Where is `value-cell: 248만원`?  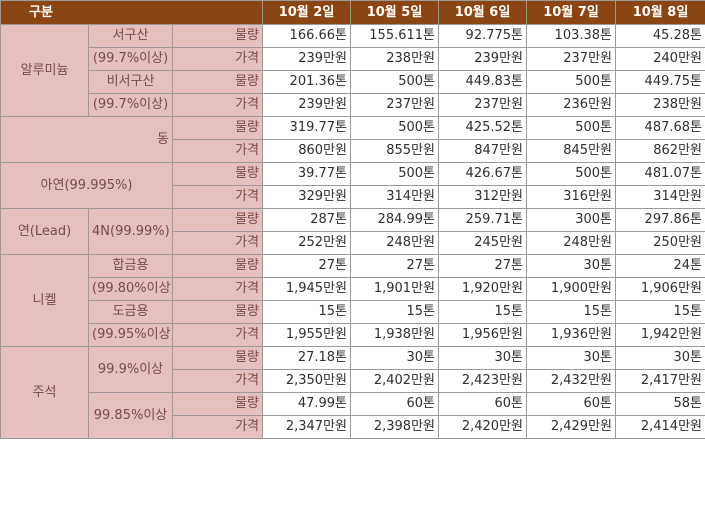
value-cell: 248만원 is located at coordinates (571, 243).